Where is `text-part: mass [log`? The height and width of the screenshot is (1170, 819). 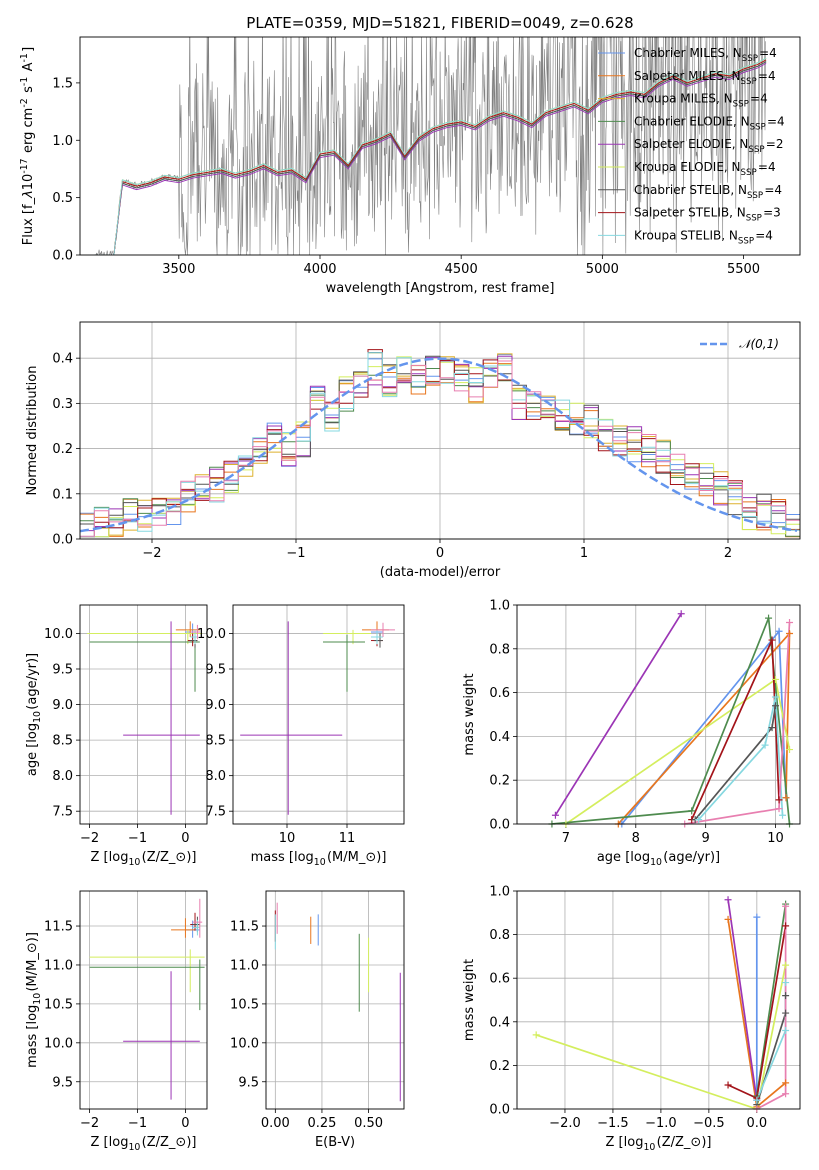
text-part: mass [log is located at coordinates (282, 857).